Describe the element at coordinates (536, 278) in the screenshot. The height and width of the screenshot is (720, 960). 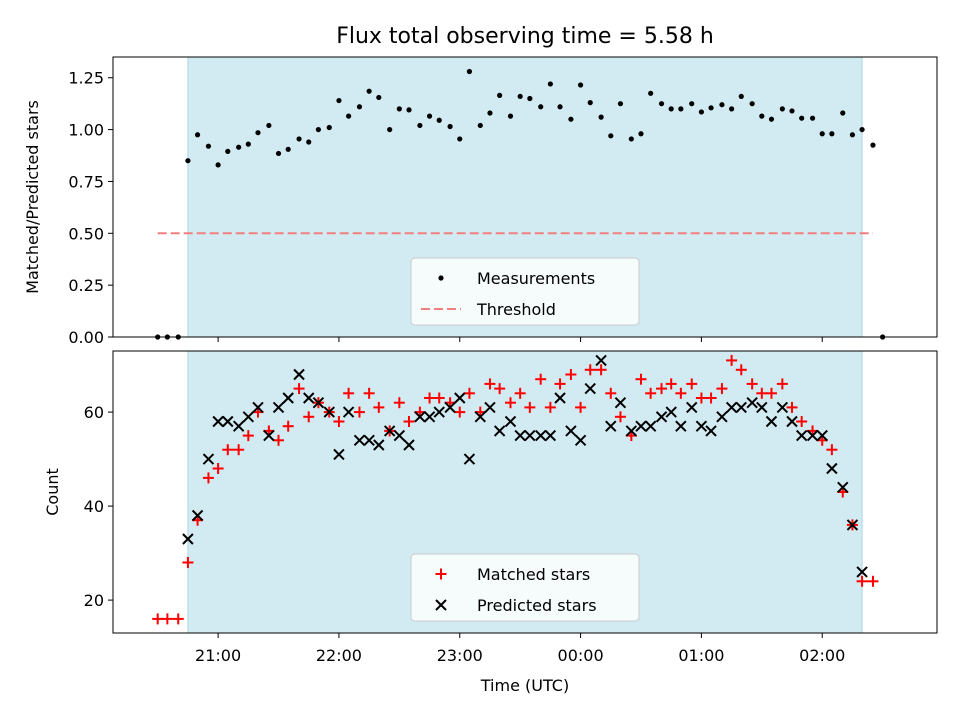
I see `legend-label: Measurements` at that location.